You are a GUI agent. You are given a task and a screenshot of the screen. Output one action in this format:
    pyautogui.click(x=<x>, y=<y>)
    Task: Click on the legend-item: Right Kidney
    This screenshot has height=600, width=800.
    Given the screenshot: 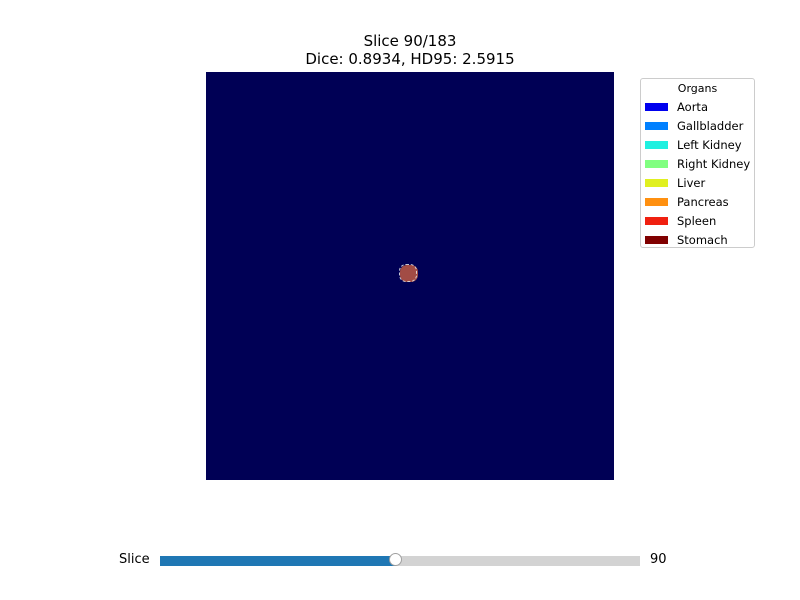 What is the action you would take?
    pyautogui.click(x=697, y=164)
    